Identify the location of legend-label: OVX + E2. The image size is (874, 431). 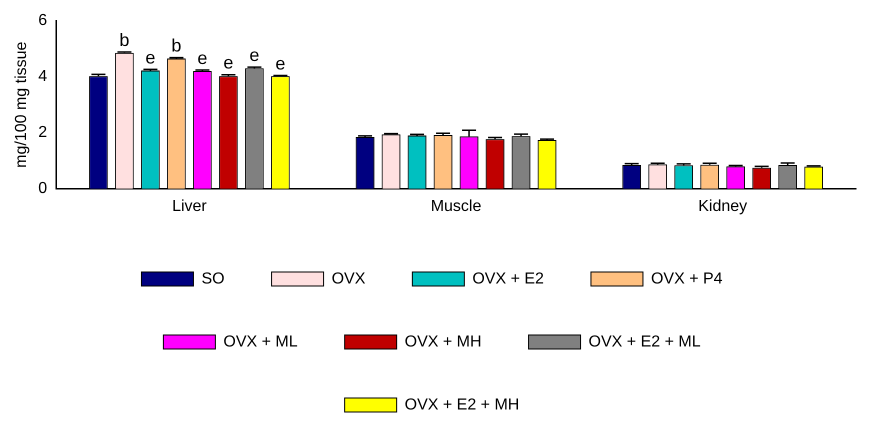
(508, 279).